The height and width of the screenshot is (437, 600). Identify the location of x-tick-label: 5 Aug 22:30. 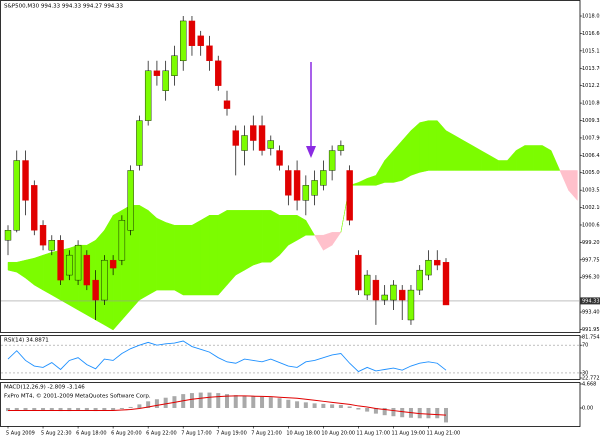
(56, 434).